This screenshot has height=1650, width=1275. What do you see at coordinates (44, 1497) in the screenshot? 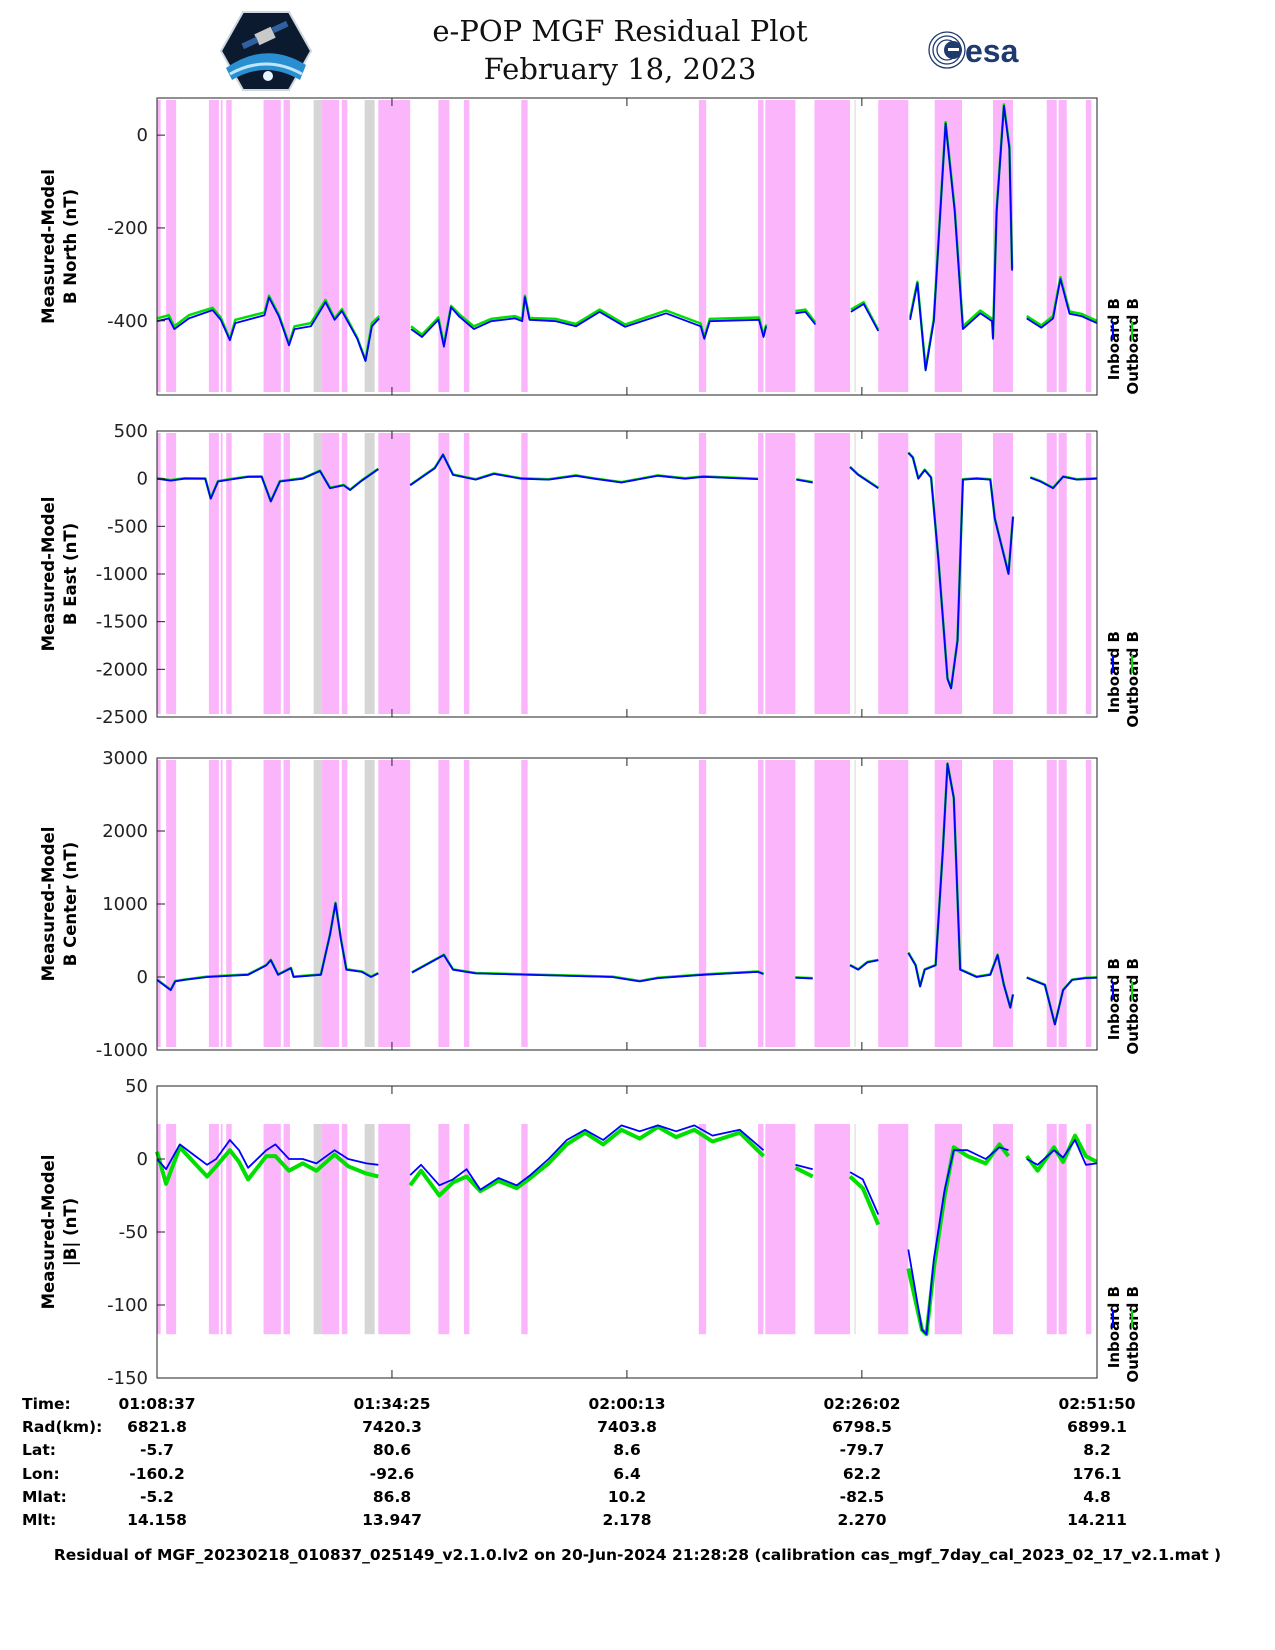
I see `table-row-label: Mlat:` at bounding box center [44, 1497].